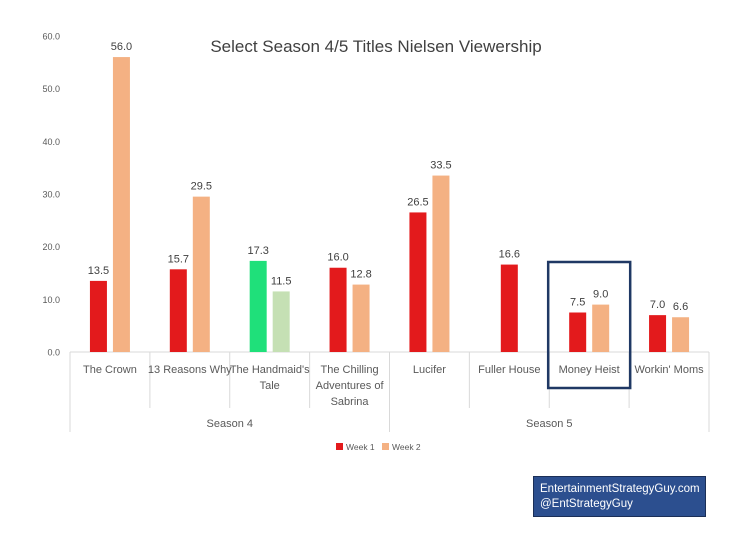  Describe the element at coordinates (406, 447) in the screenshot. I see `legend-label: Week 2` at that location.